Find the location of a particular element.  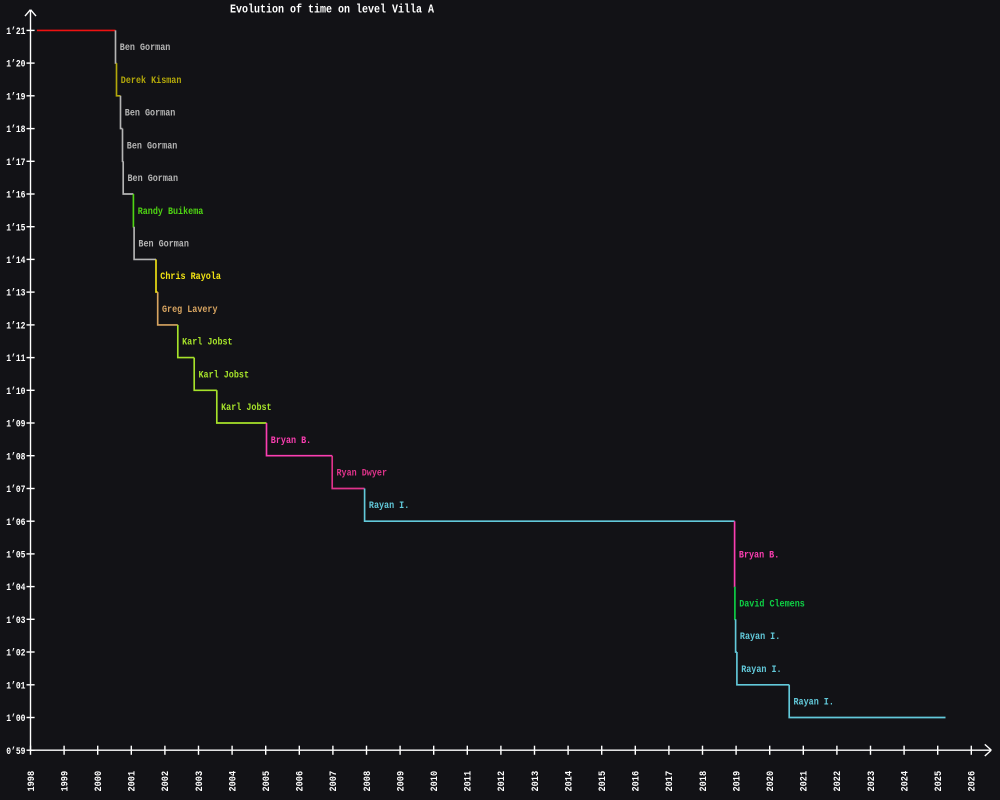

svg-text: 2022 is located at coordinates (838, 781).